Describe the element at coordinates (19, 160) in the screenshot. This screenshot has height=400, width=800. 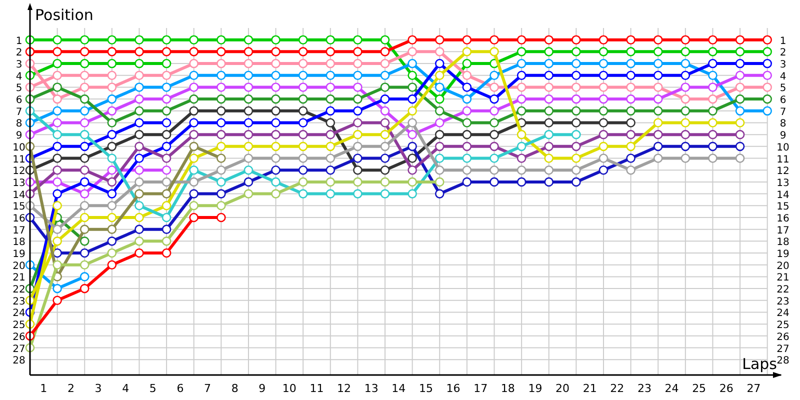
I see `y-tick-label: 11` at that location.